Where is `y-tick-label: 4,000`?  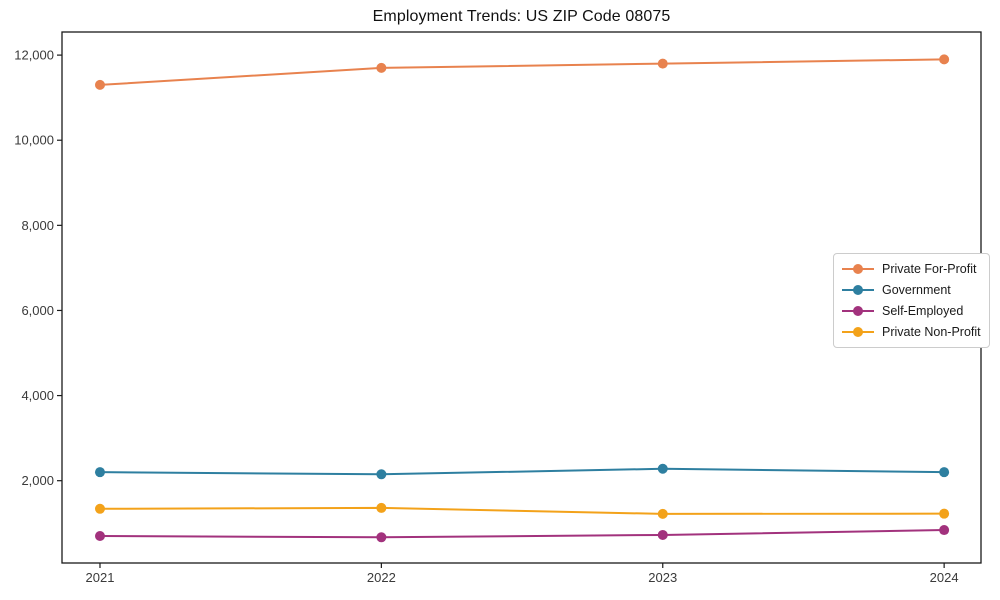
y-tick-label: 4,000 is located at coordinates (37, 395).